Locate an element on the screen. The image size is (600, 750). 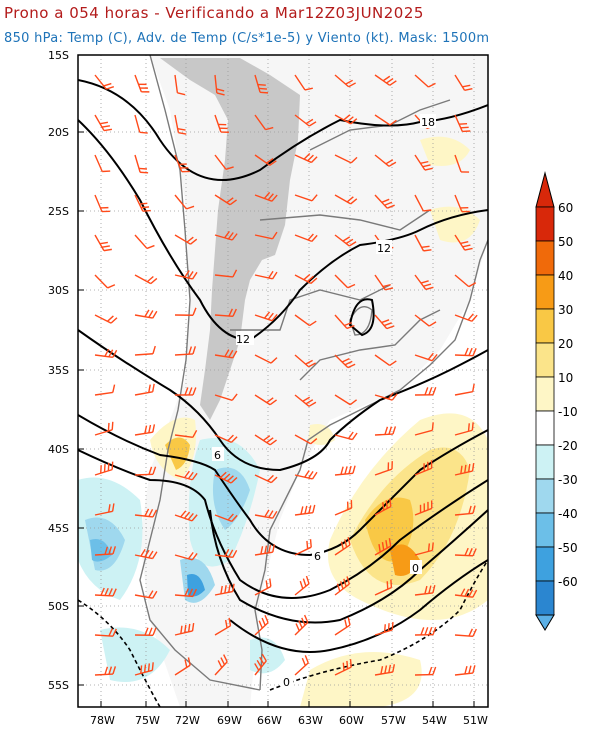
colorbar-label-20: 20 is located at coordinates (565, 344).